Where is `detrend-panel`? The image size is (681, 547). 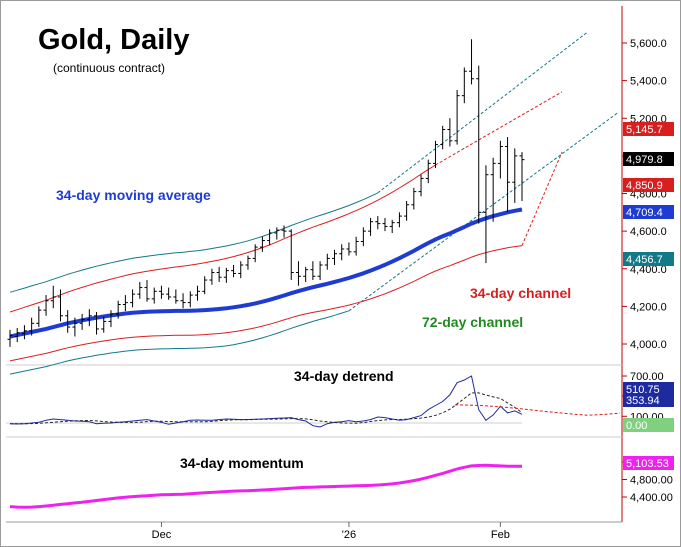 detrend-panel is located at coordinates (315, 401).